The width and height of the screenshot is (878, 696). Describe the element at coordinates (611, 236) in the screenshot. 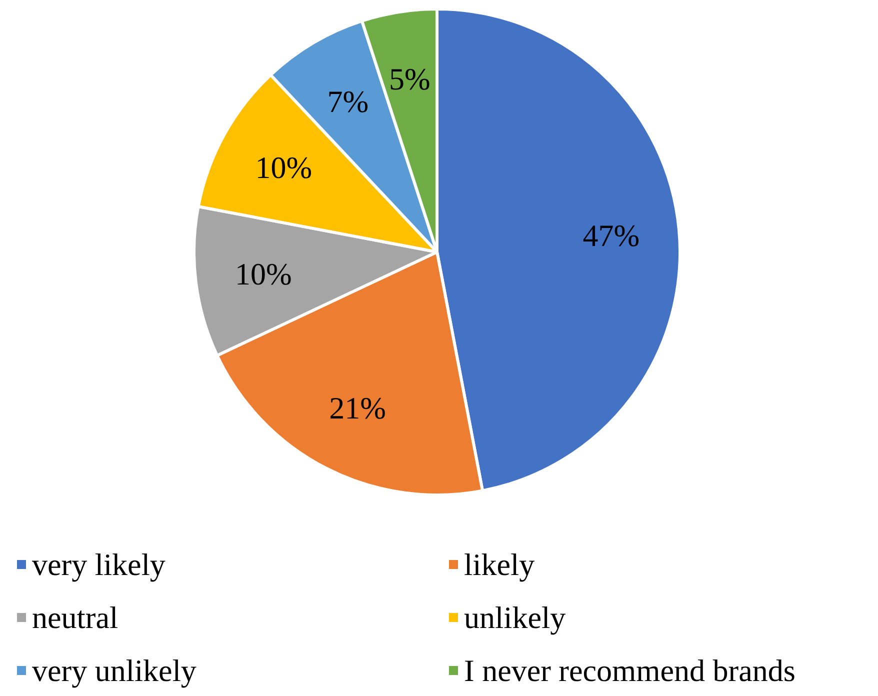

I see `data-label: 47%` at that location.